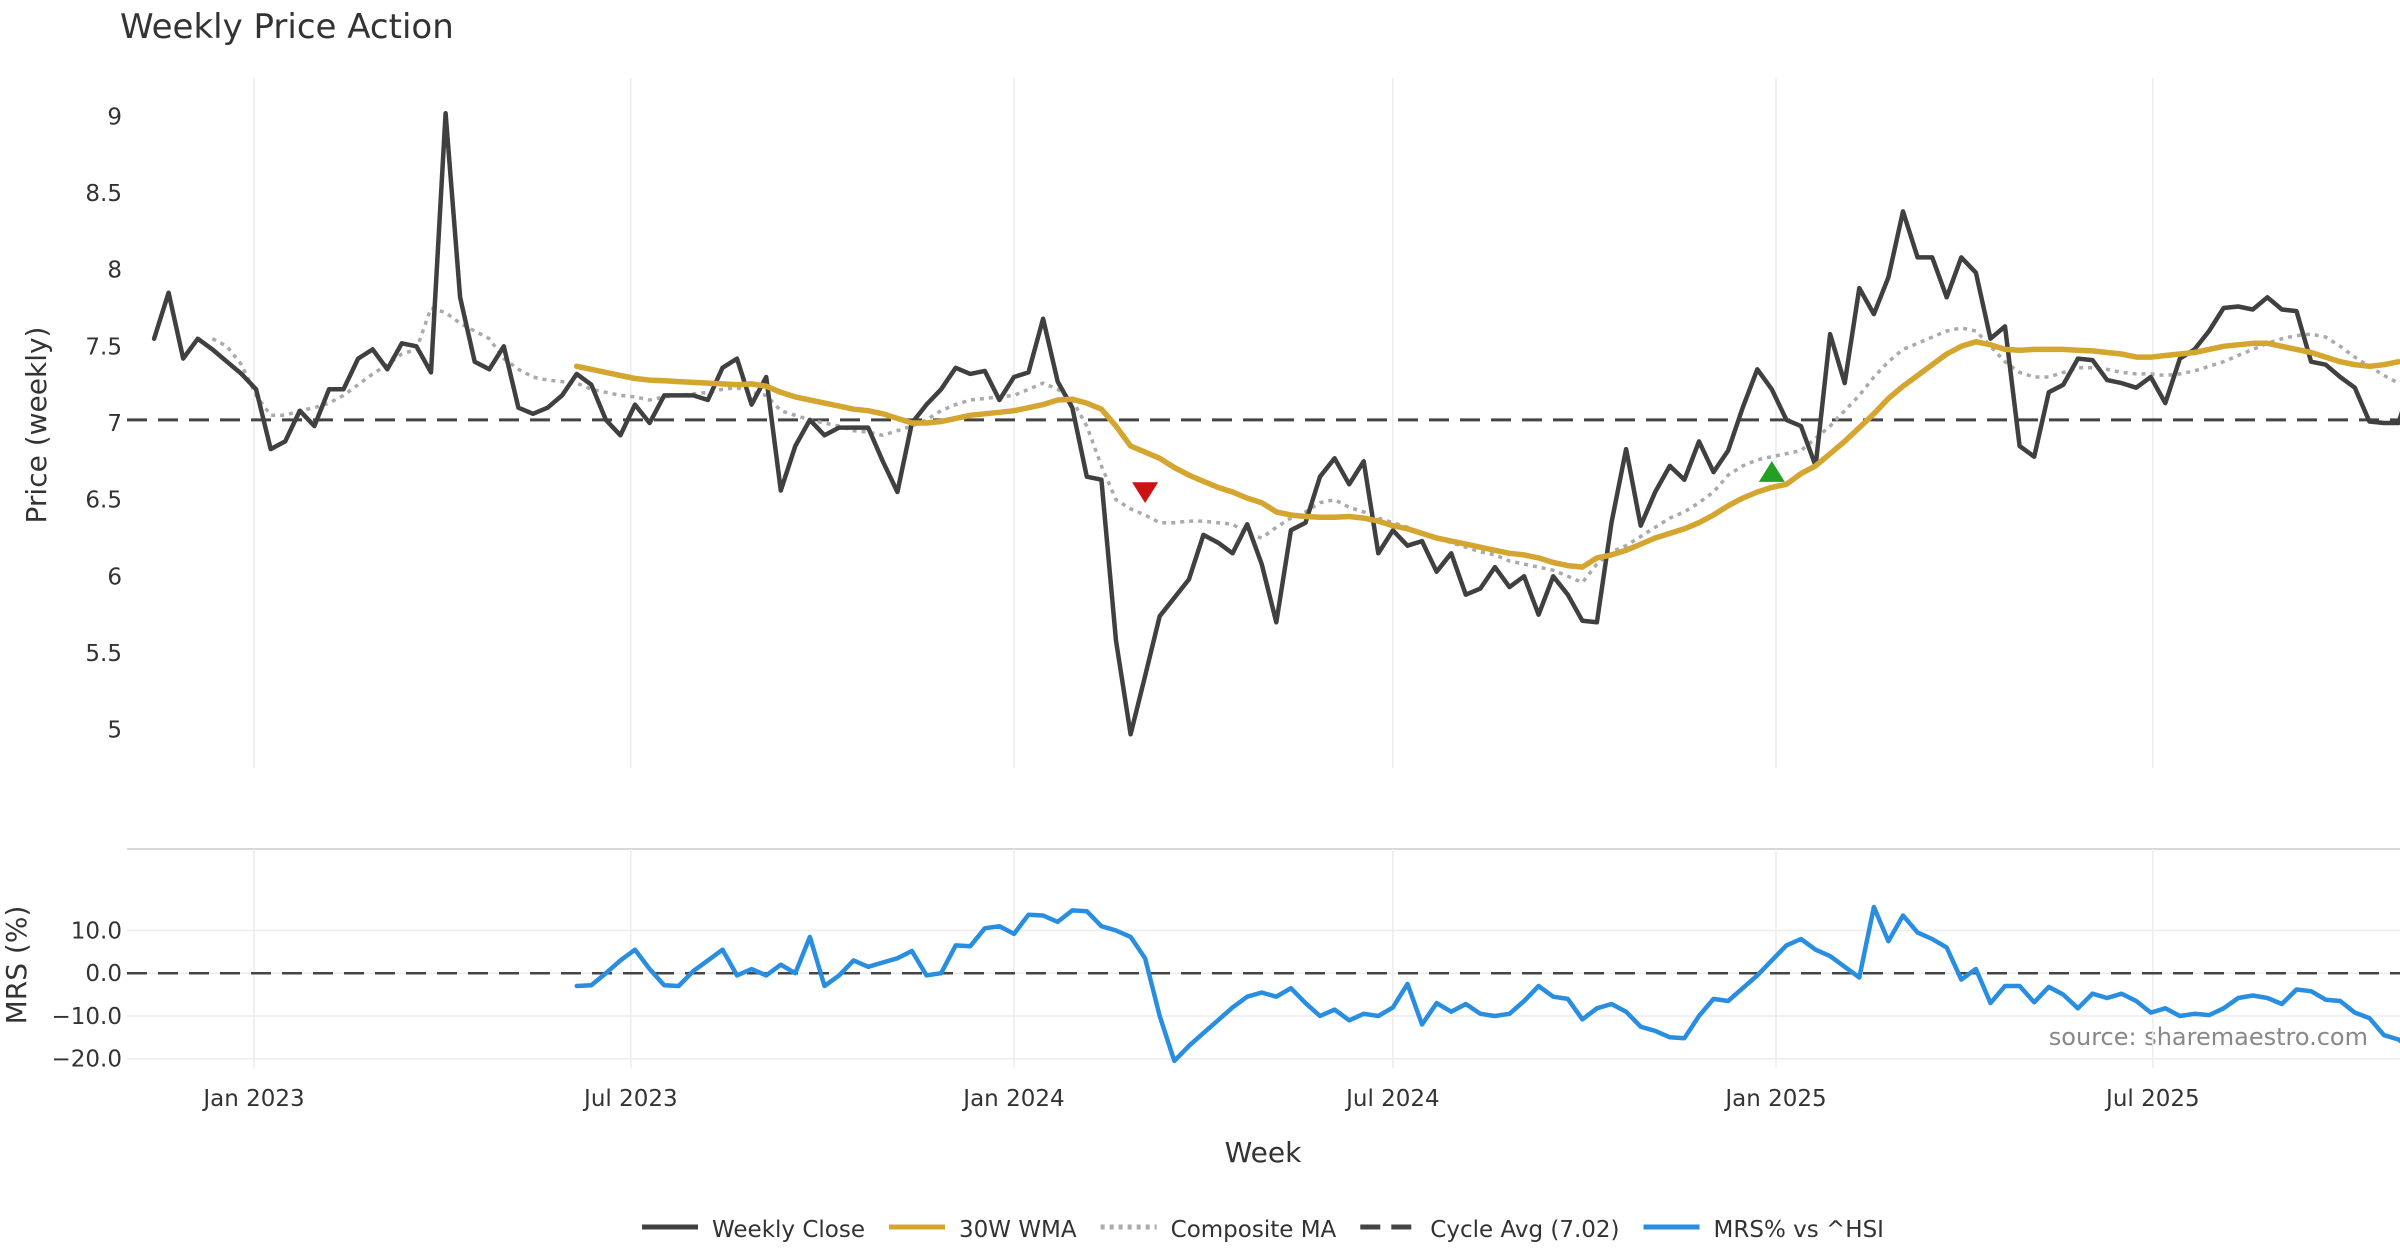  What do you see at coordinates (114, 577) in the screenshot?
I see `price-y-tick-label: 6` at bounding box center [114, 577].